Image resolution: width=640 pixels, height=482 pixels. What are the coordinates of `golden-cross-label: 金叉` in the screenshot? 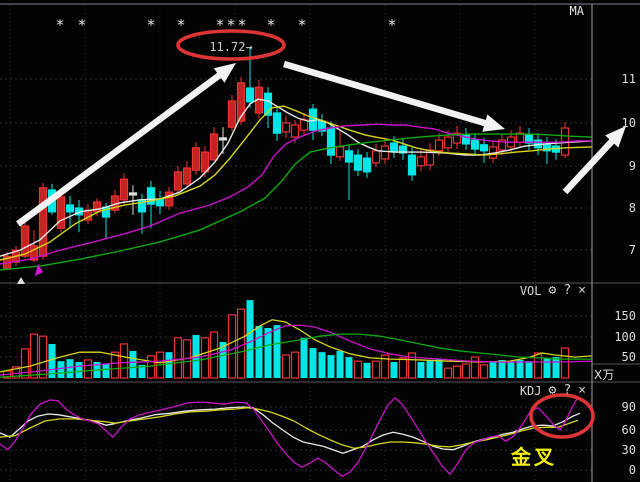 It's located at (534, 457).